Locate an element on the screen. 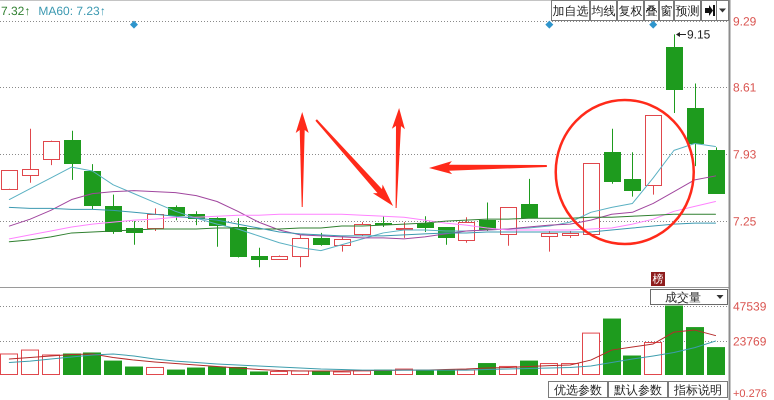 The height and width of the screenshot is (400, 774). annotation: 均线 is located at coordinates (603, 11).